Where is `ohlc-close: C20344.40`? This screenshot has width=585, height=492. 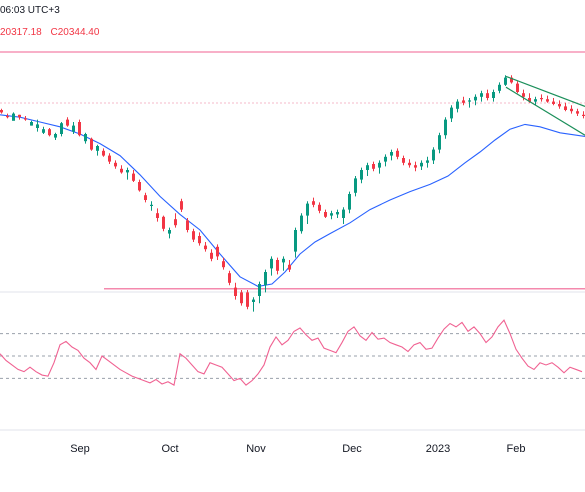 ohlc-close: C20344.40 is located at coordinates (75, 32).